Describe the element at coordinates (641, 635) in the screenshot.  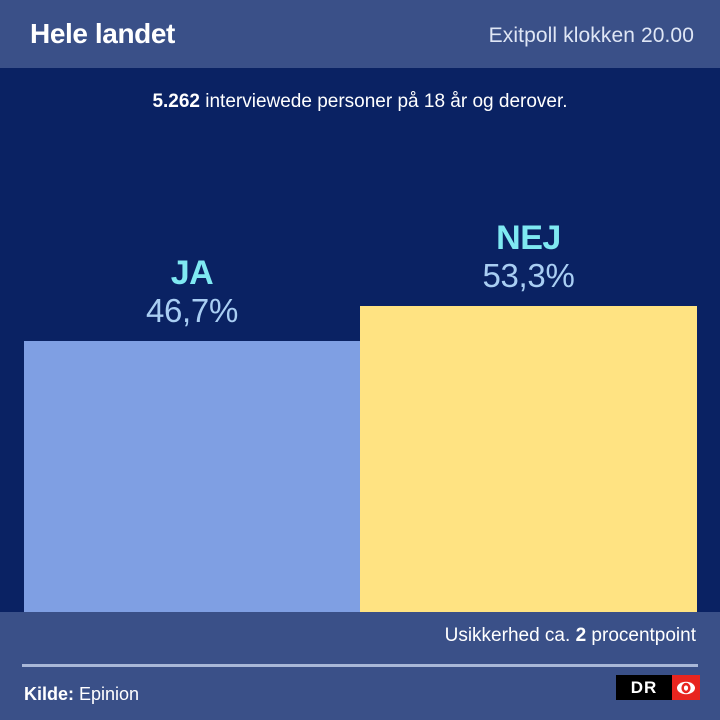
I see `uncertainty-suffix: procentpoint` at that location.